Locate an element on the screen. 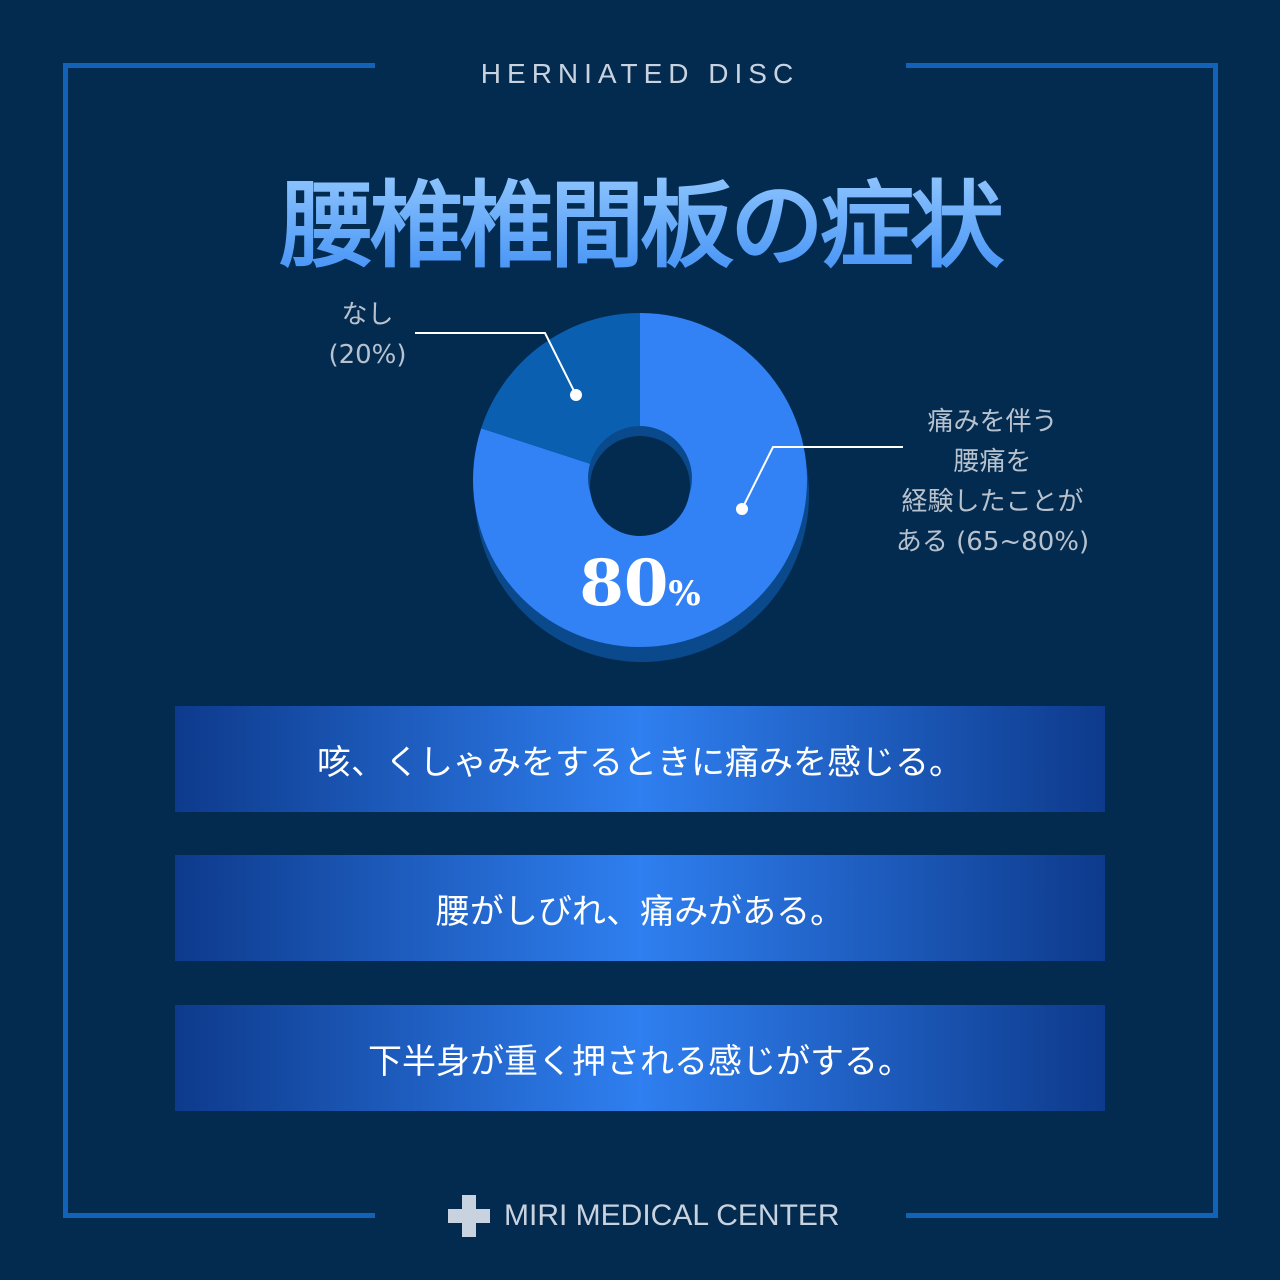  label-line: 痛みを伴う is located at coordinates (992, 422).